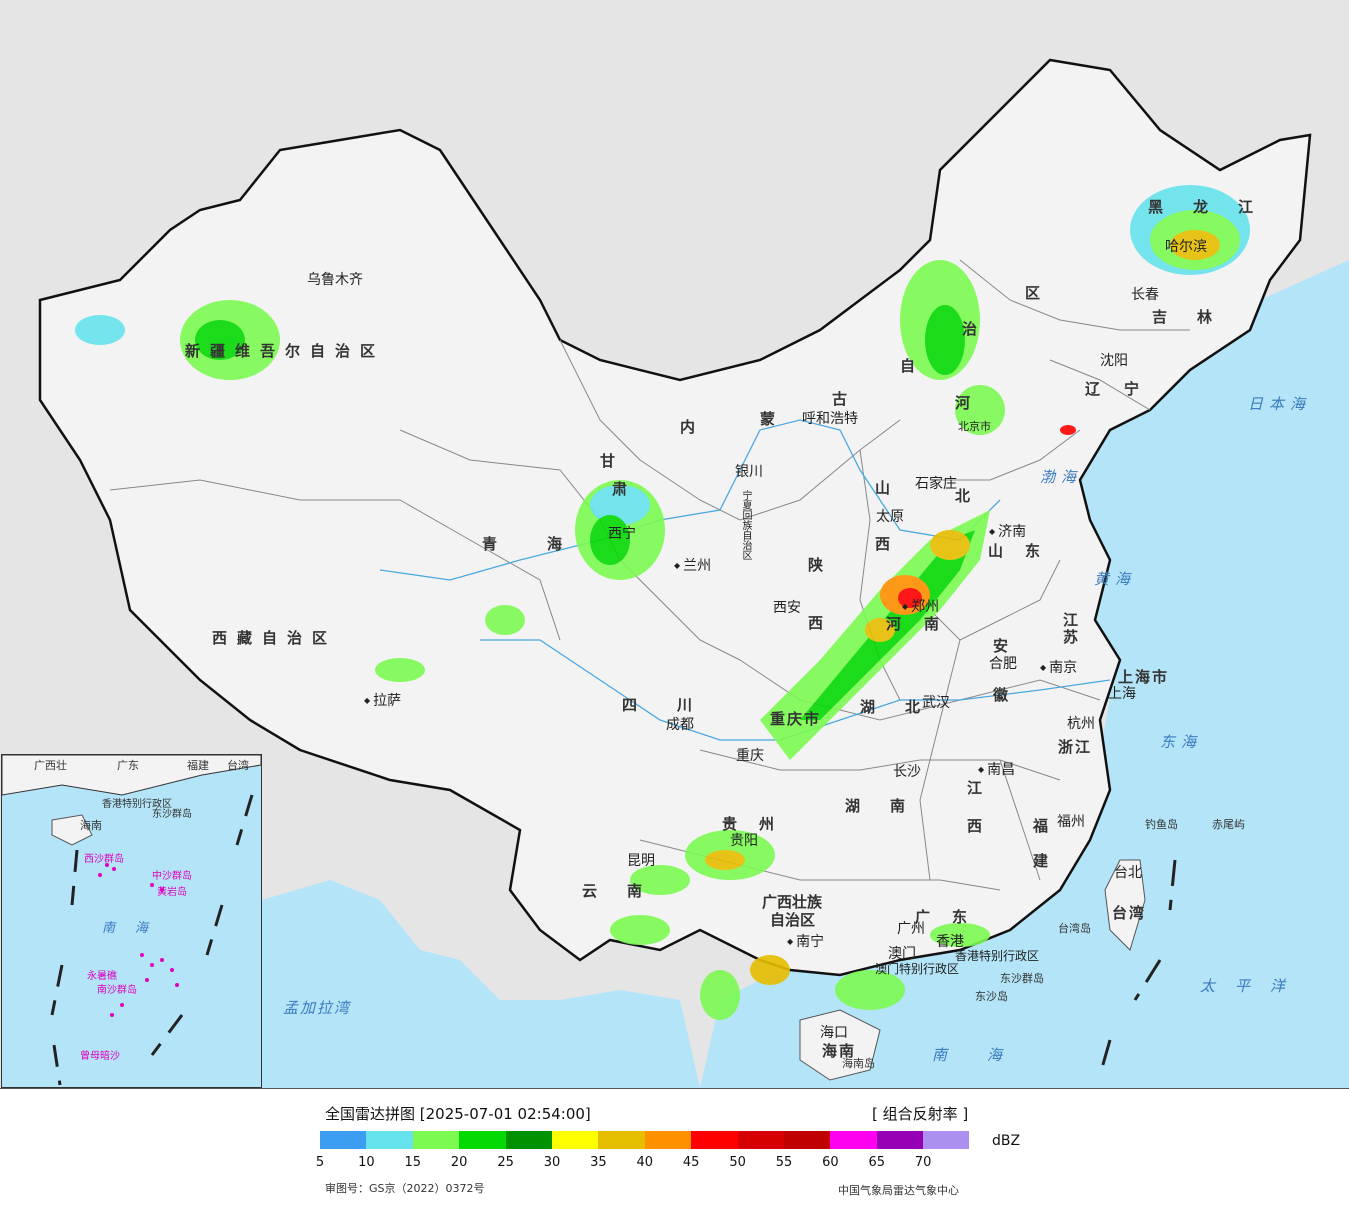 The height and width of the screenshot is (1208, 1349). Describe the element at coordinates (117, 990) in the screenshot. I see `inset-nansha: 南沙群岛` at that location.